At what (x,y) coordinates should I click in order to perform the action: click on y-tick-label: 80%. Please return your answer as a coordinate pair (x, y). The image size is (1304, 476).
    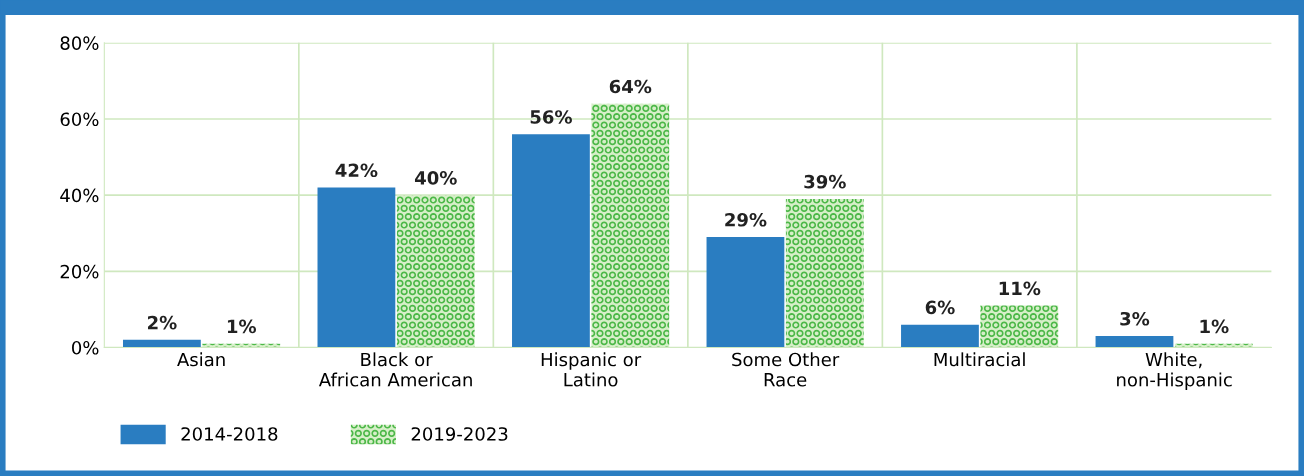
    Looking at the image, I should click on (79, 43).